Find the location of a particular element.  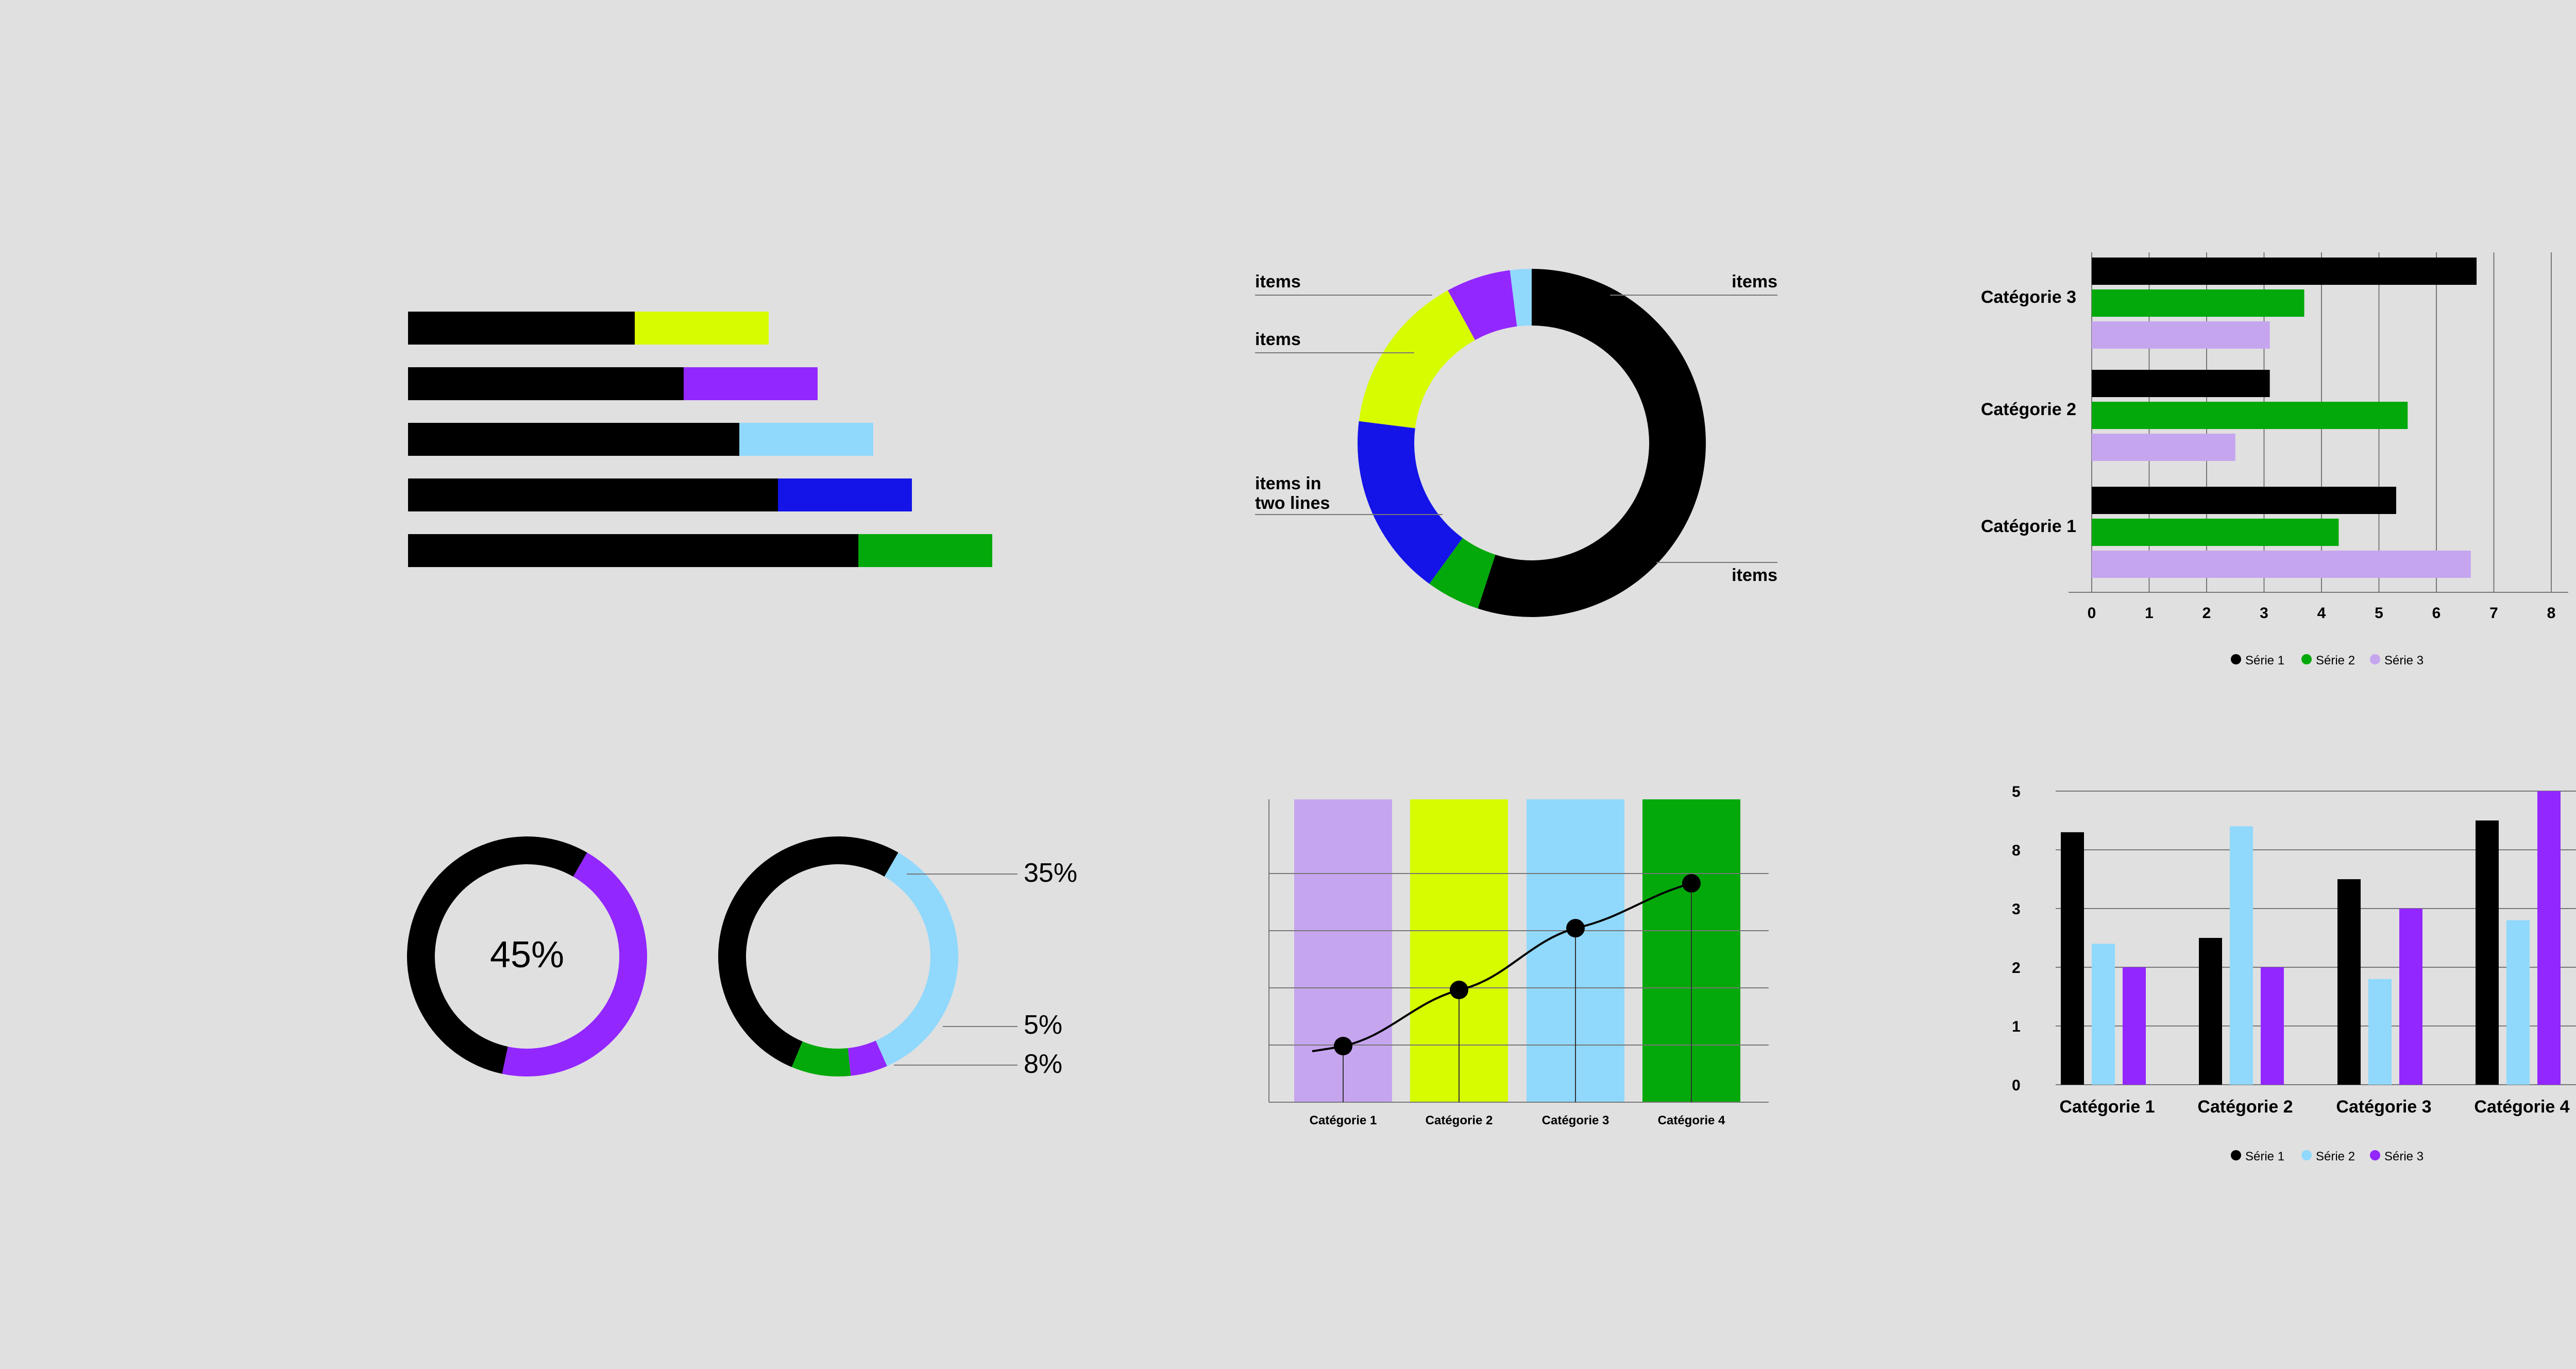

hbar-x-tick-1: 1 is located at coordinates (2149, 614).